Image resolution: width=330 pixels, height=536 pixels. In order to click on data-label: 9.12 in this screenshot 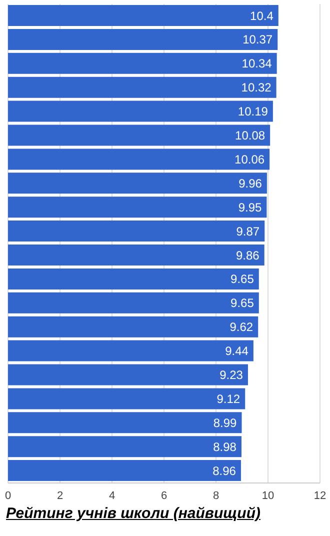, I will do `click(228, 399)`.